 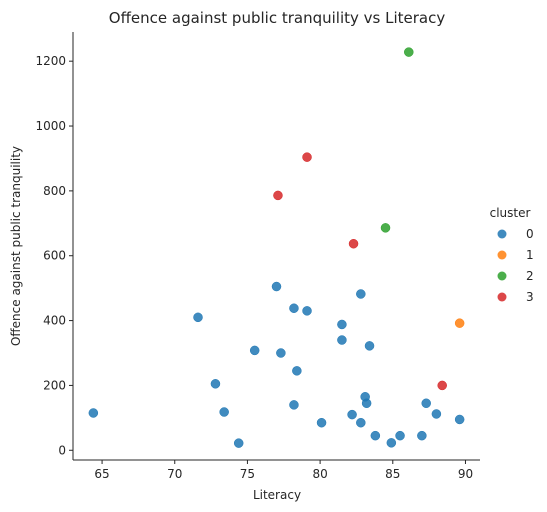 What do you see at coordinates (530, 255) in the screenshot?
I see `legend-label-1: 1` at bounding box center [530, 255].